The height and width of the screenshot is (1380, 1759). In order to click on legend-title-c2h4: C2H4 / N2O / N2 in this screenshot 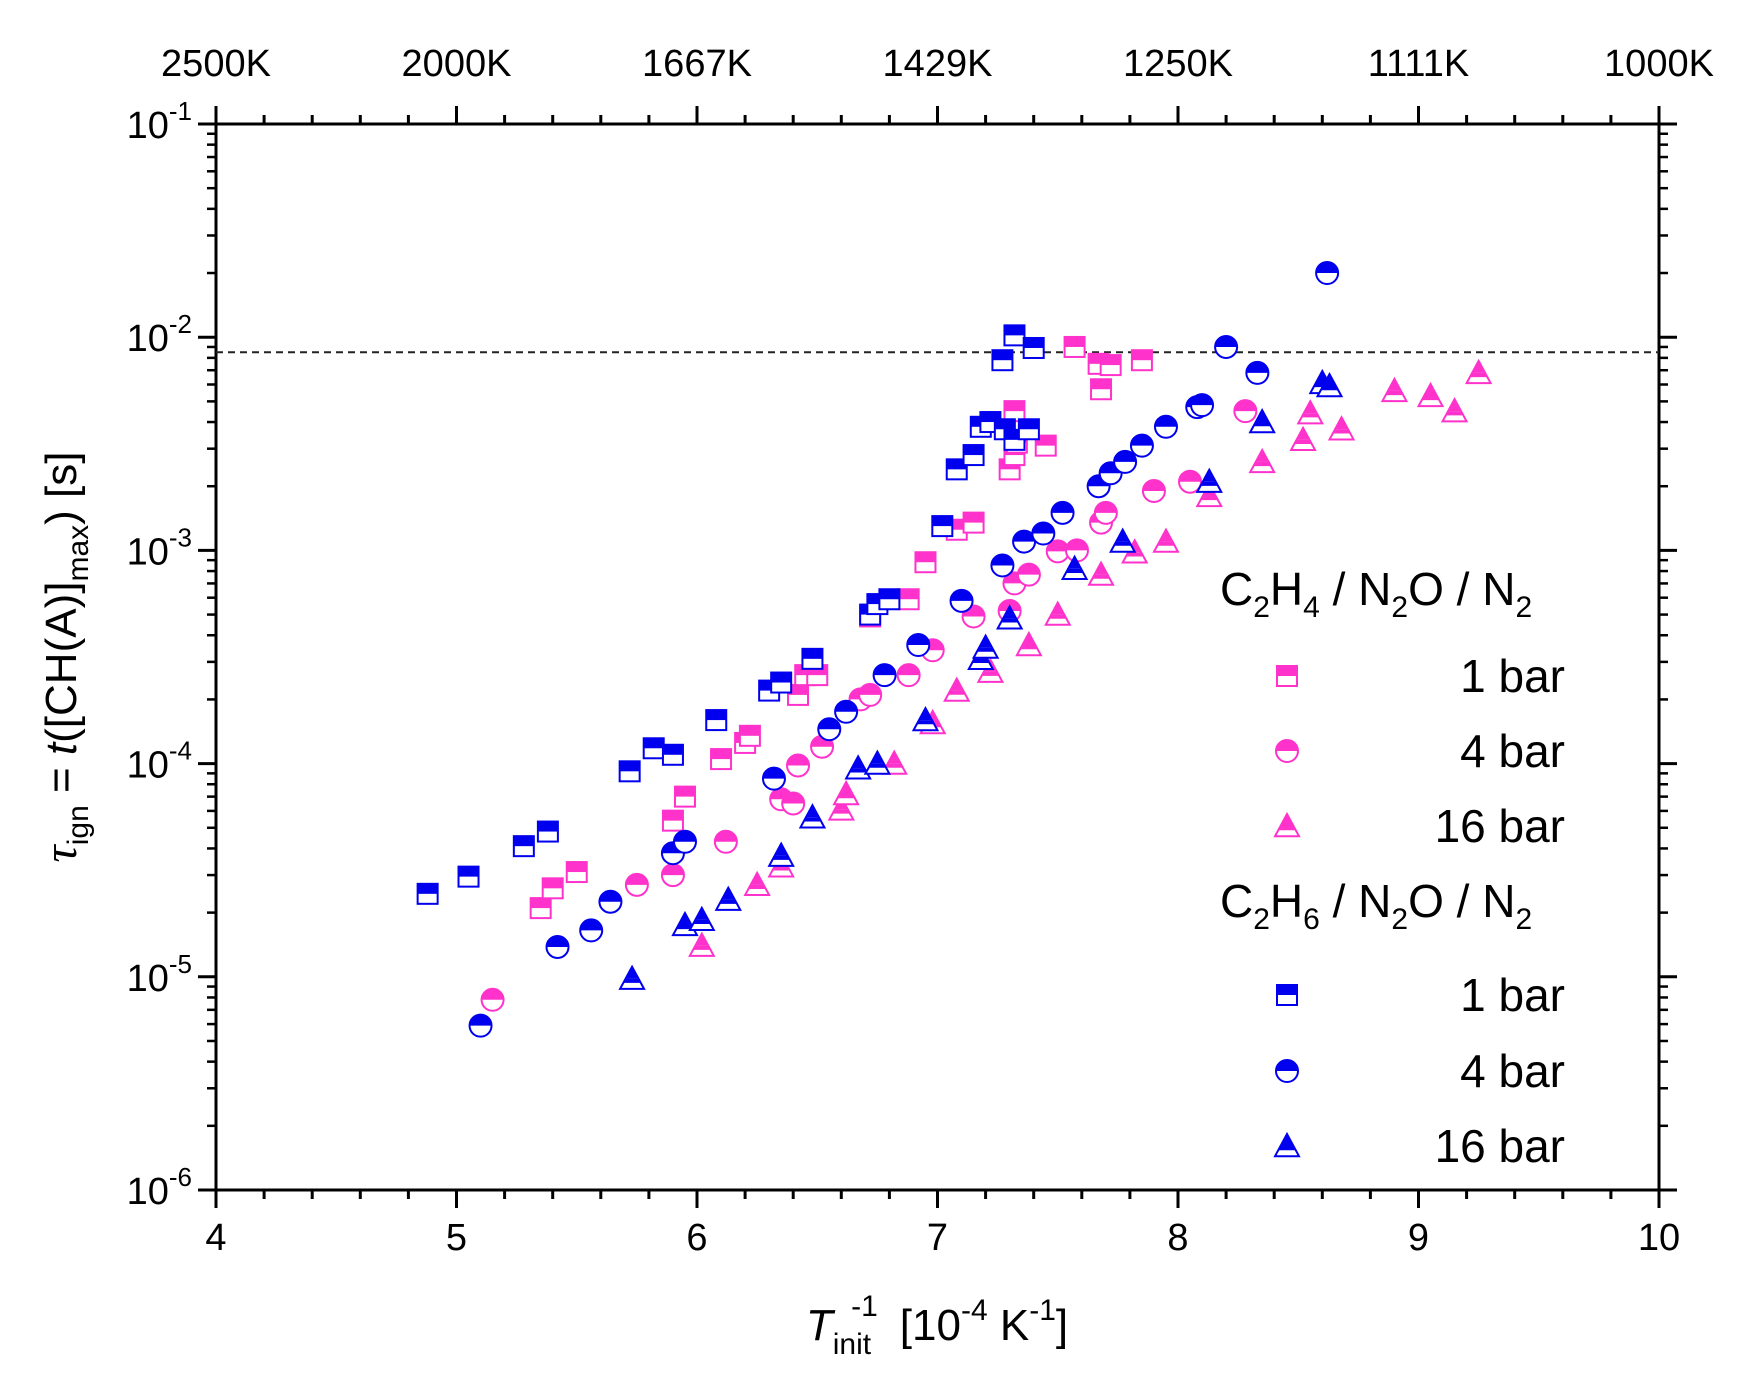, I will do `click(1376, 593)`.